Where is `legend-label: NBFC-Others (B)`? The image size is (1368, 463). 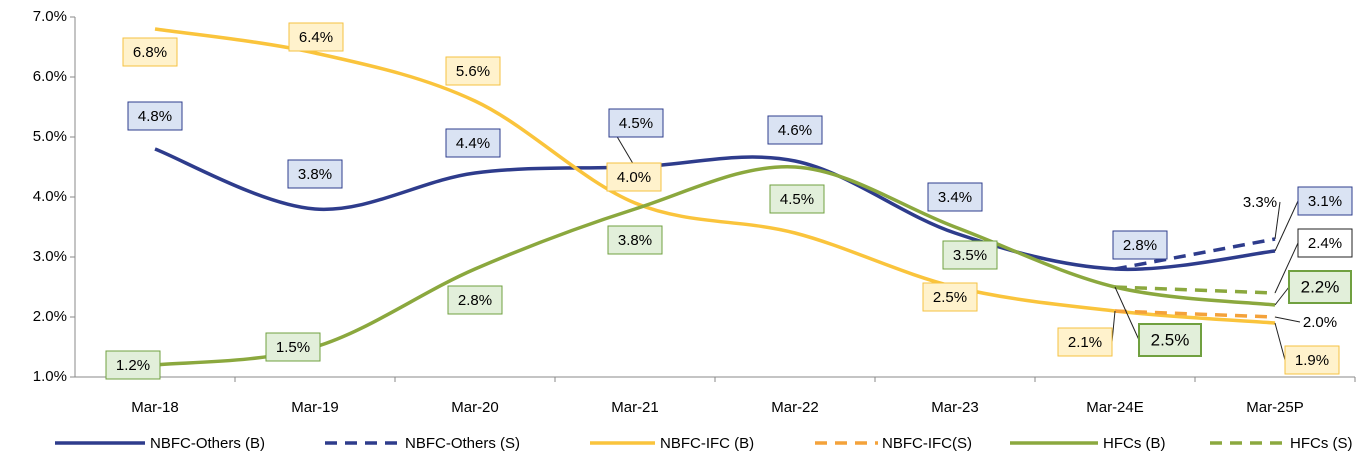 legend-label: NBFC-Others (B) is located at coordinates (207, 443).